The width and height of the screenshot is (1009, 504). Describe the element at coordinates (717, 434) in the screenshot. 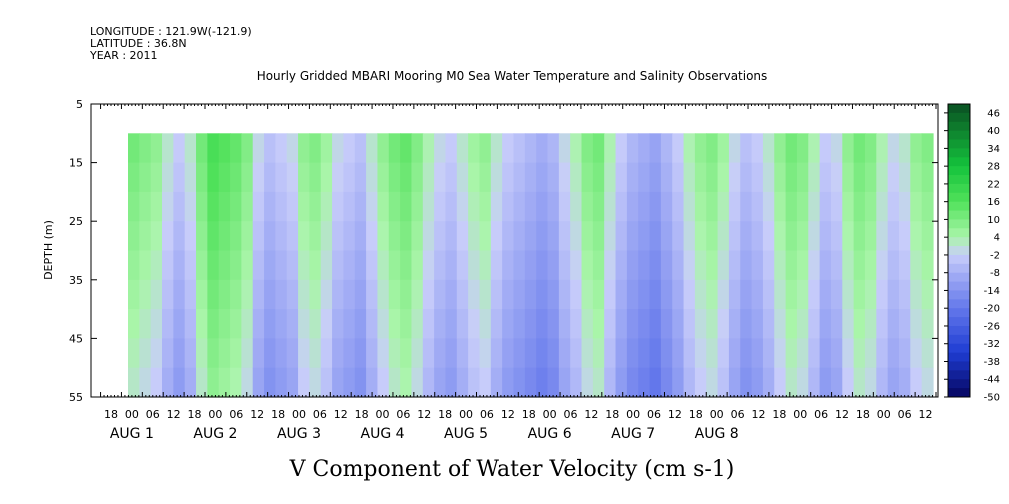

I see `day-label: AUG 8` at that location.